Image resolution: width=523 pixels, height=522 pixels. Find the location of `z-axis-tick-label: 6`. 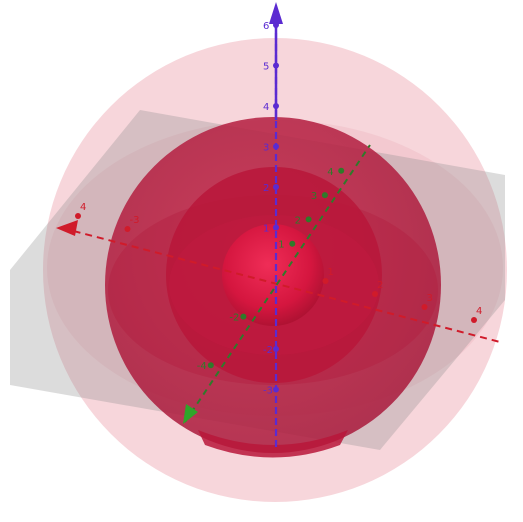

z-axis-tick-label: 6 is located at coordinates (266, 26).